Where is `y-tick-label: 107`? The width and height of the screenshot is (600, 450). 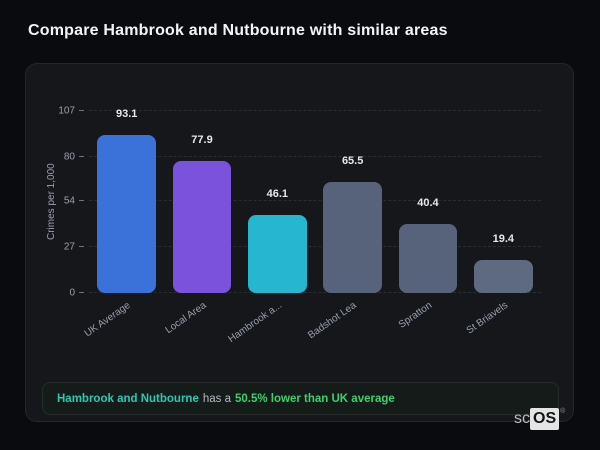 y-tick-label: 107 is located at coordinates (66, 111).